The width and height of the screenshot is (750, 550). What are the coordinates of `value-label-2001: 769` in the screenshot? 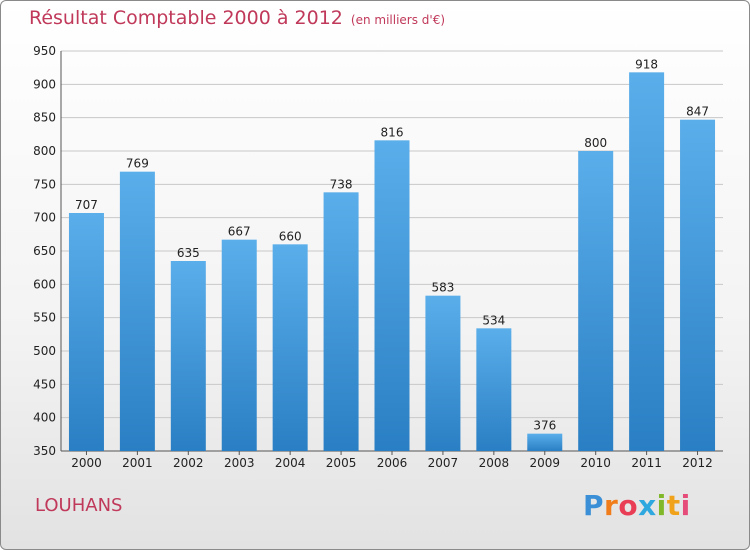 It's located at (137, 164).